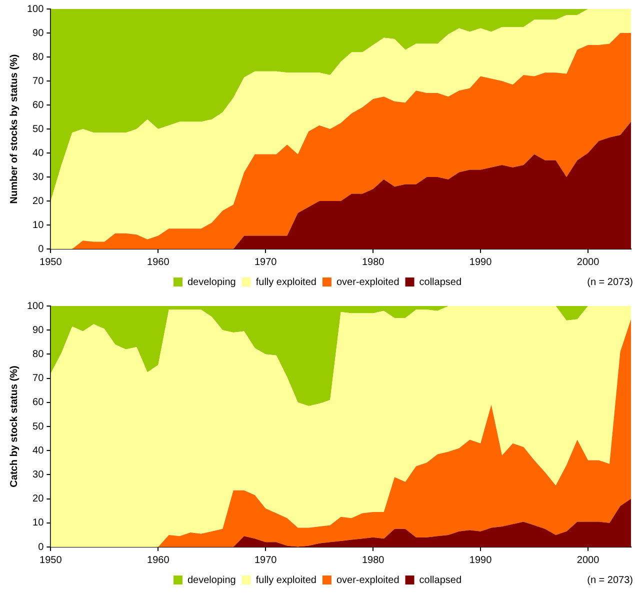  Describe the element at coordinates (14, 427) in the screenshot. I see `y-axis-title: Catch by stock status (%)` at that location.